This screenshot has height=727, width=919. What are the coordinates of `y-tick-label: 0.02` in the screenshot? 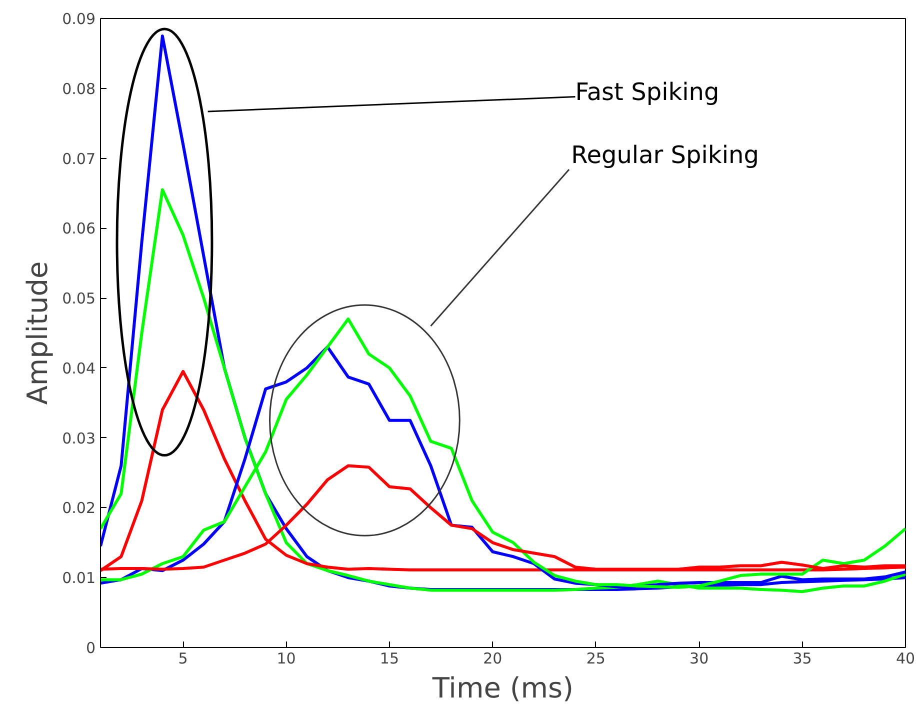 It's located at (79, 508).